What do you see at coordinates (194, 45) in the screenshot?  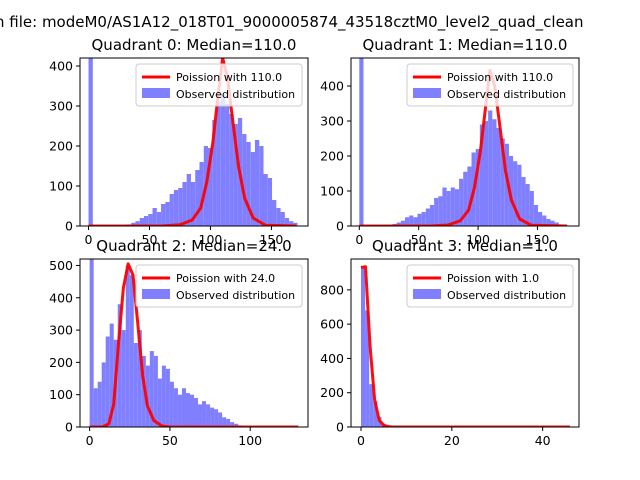 I see `quadrant-0-title: Quadrant 0: Median=110.0` at bounding box center [194, 45].